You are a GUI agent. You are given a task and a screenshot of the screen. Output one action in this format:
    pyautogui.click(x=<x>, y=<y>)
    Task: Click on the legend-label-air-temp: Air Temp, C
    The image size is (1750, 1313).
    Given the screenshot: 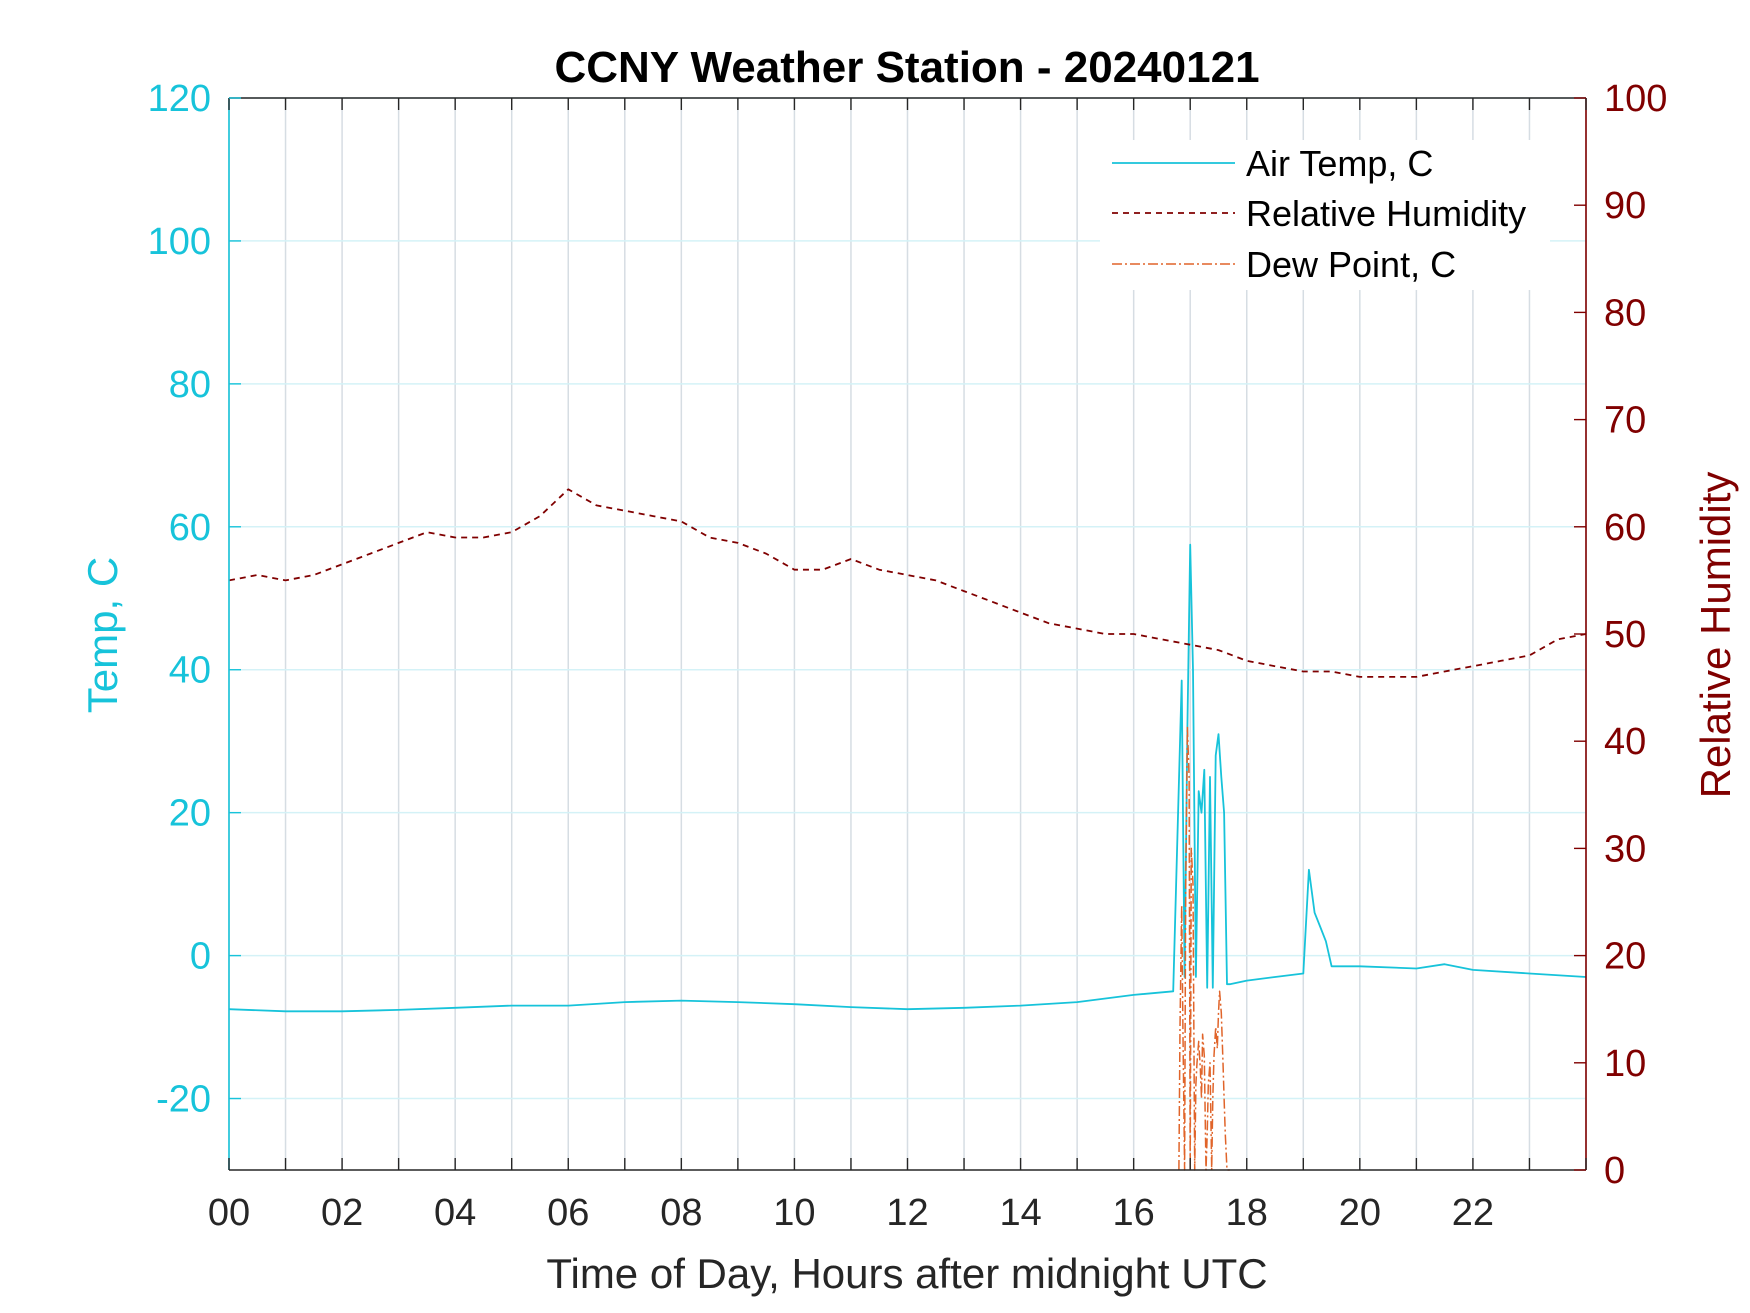 What is the action you would take?
    pyautogui.click(x=1339, y=163)
    